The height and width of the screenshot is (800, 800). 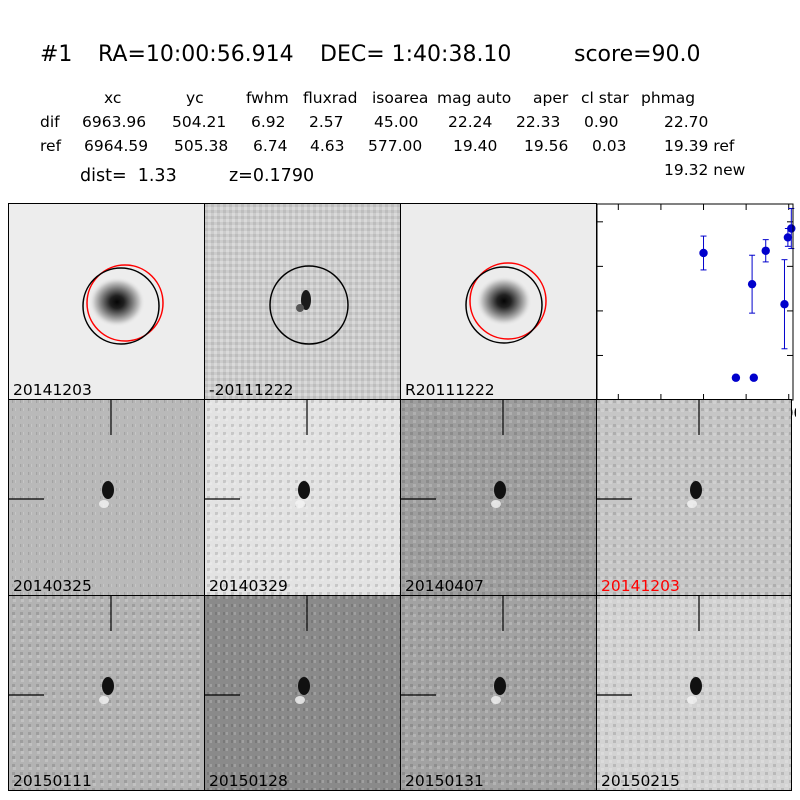 I want to click on stamp-label: -20111222, so click(x=251, y=390).